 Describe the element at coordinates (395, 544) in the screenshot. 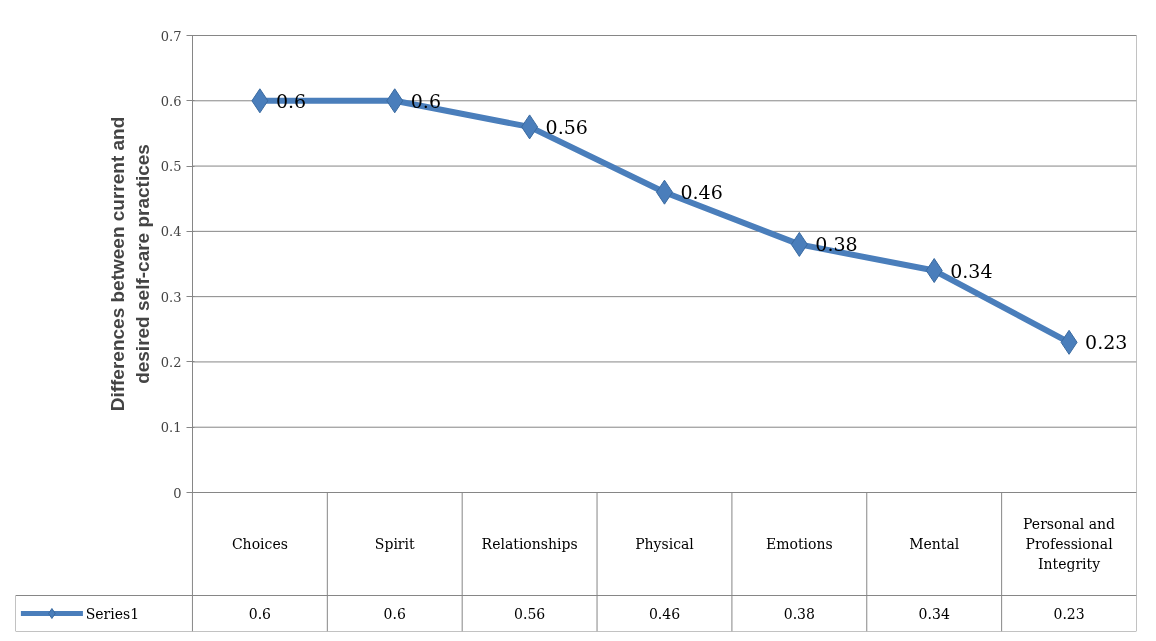

I see `x-tick-label: Spirit` at that location.